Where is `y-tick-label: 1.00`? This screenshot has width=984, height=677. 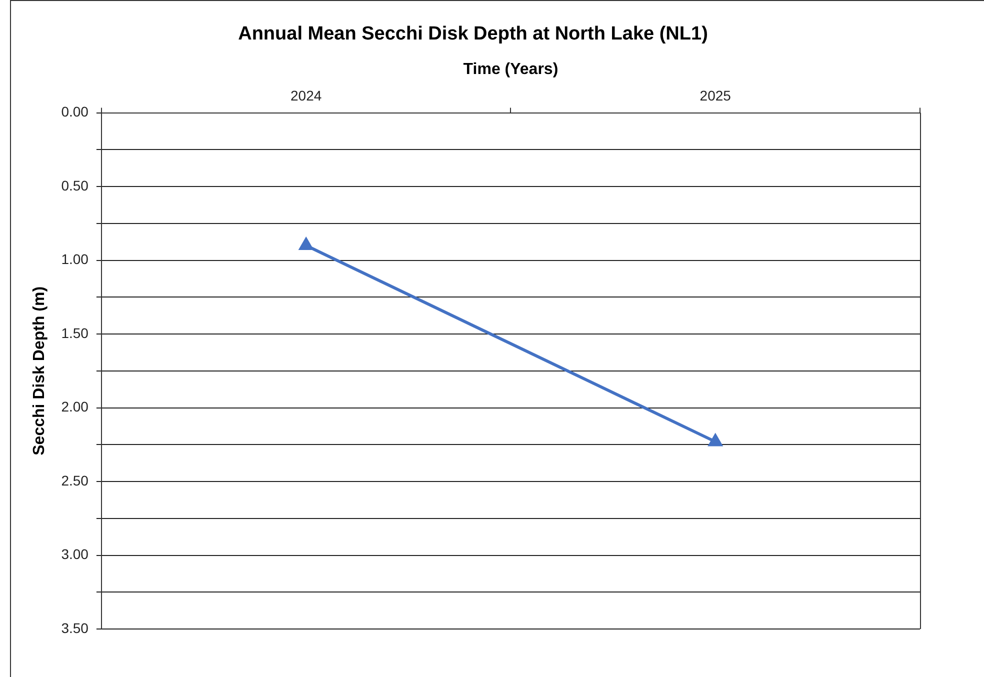
y-tick-label: 1.00 is located at coordinates (75, 259).